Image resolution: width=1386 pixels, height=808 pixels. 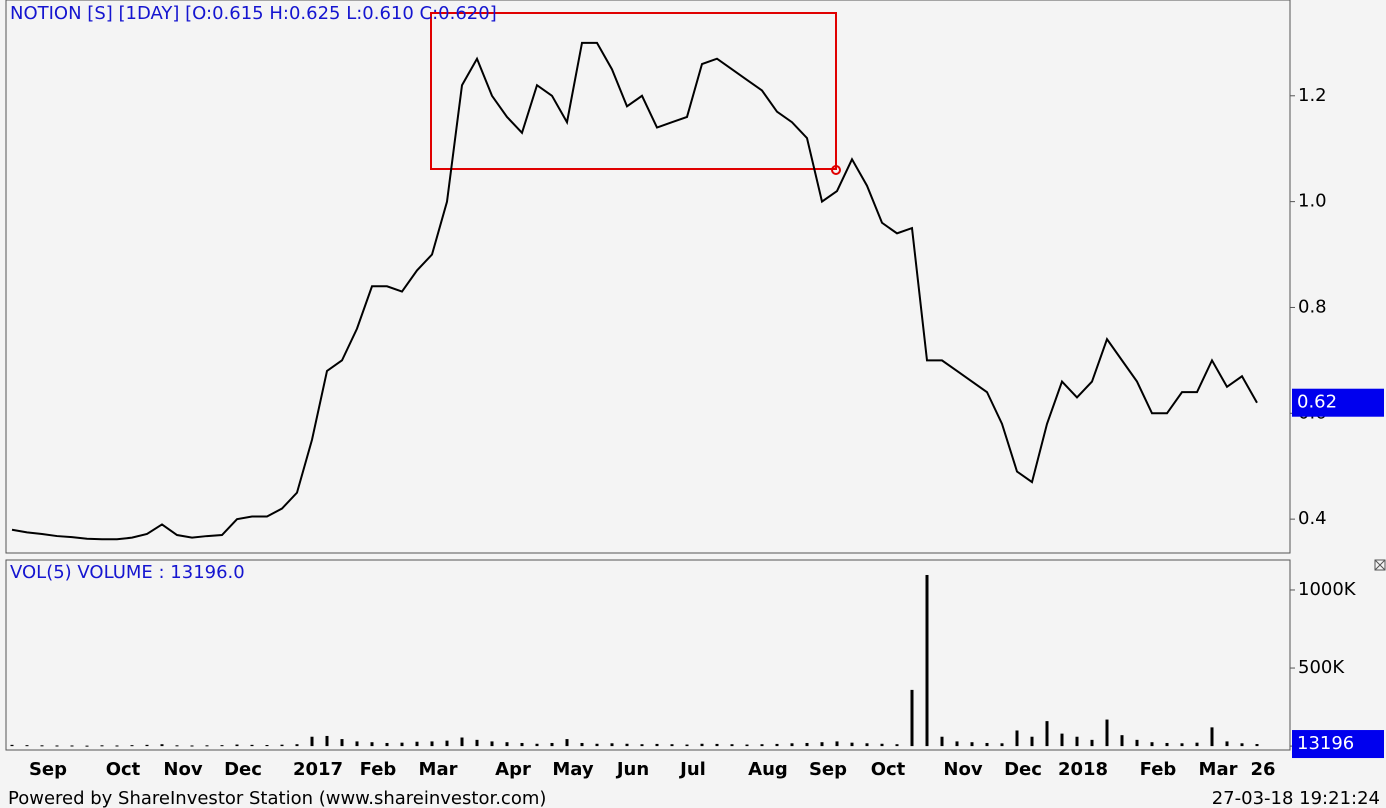 What do you see at coordinates (1296, 798) in the screenshot?
I see `footer-right: 27-03-18 19:21:24` at bounding box center [1296, 798].